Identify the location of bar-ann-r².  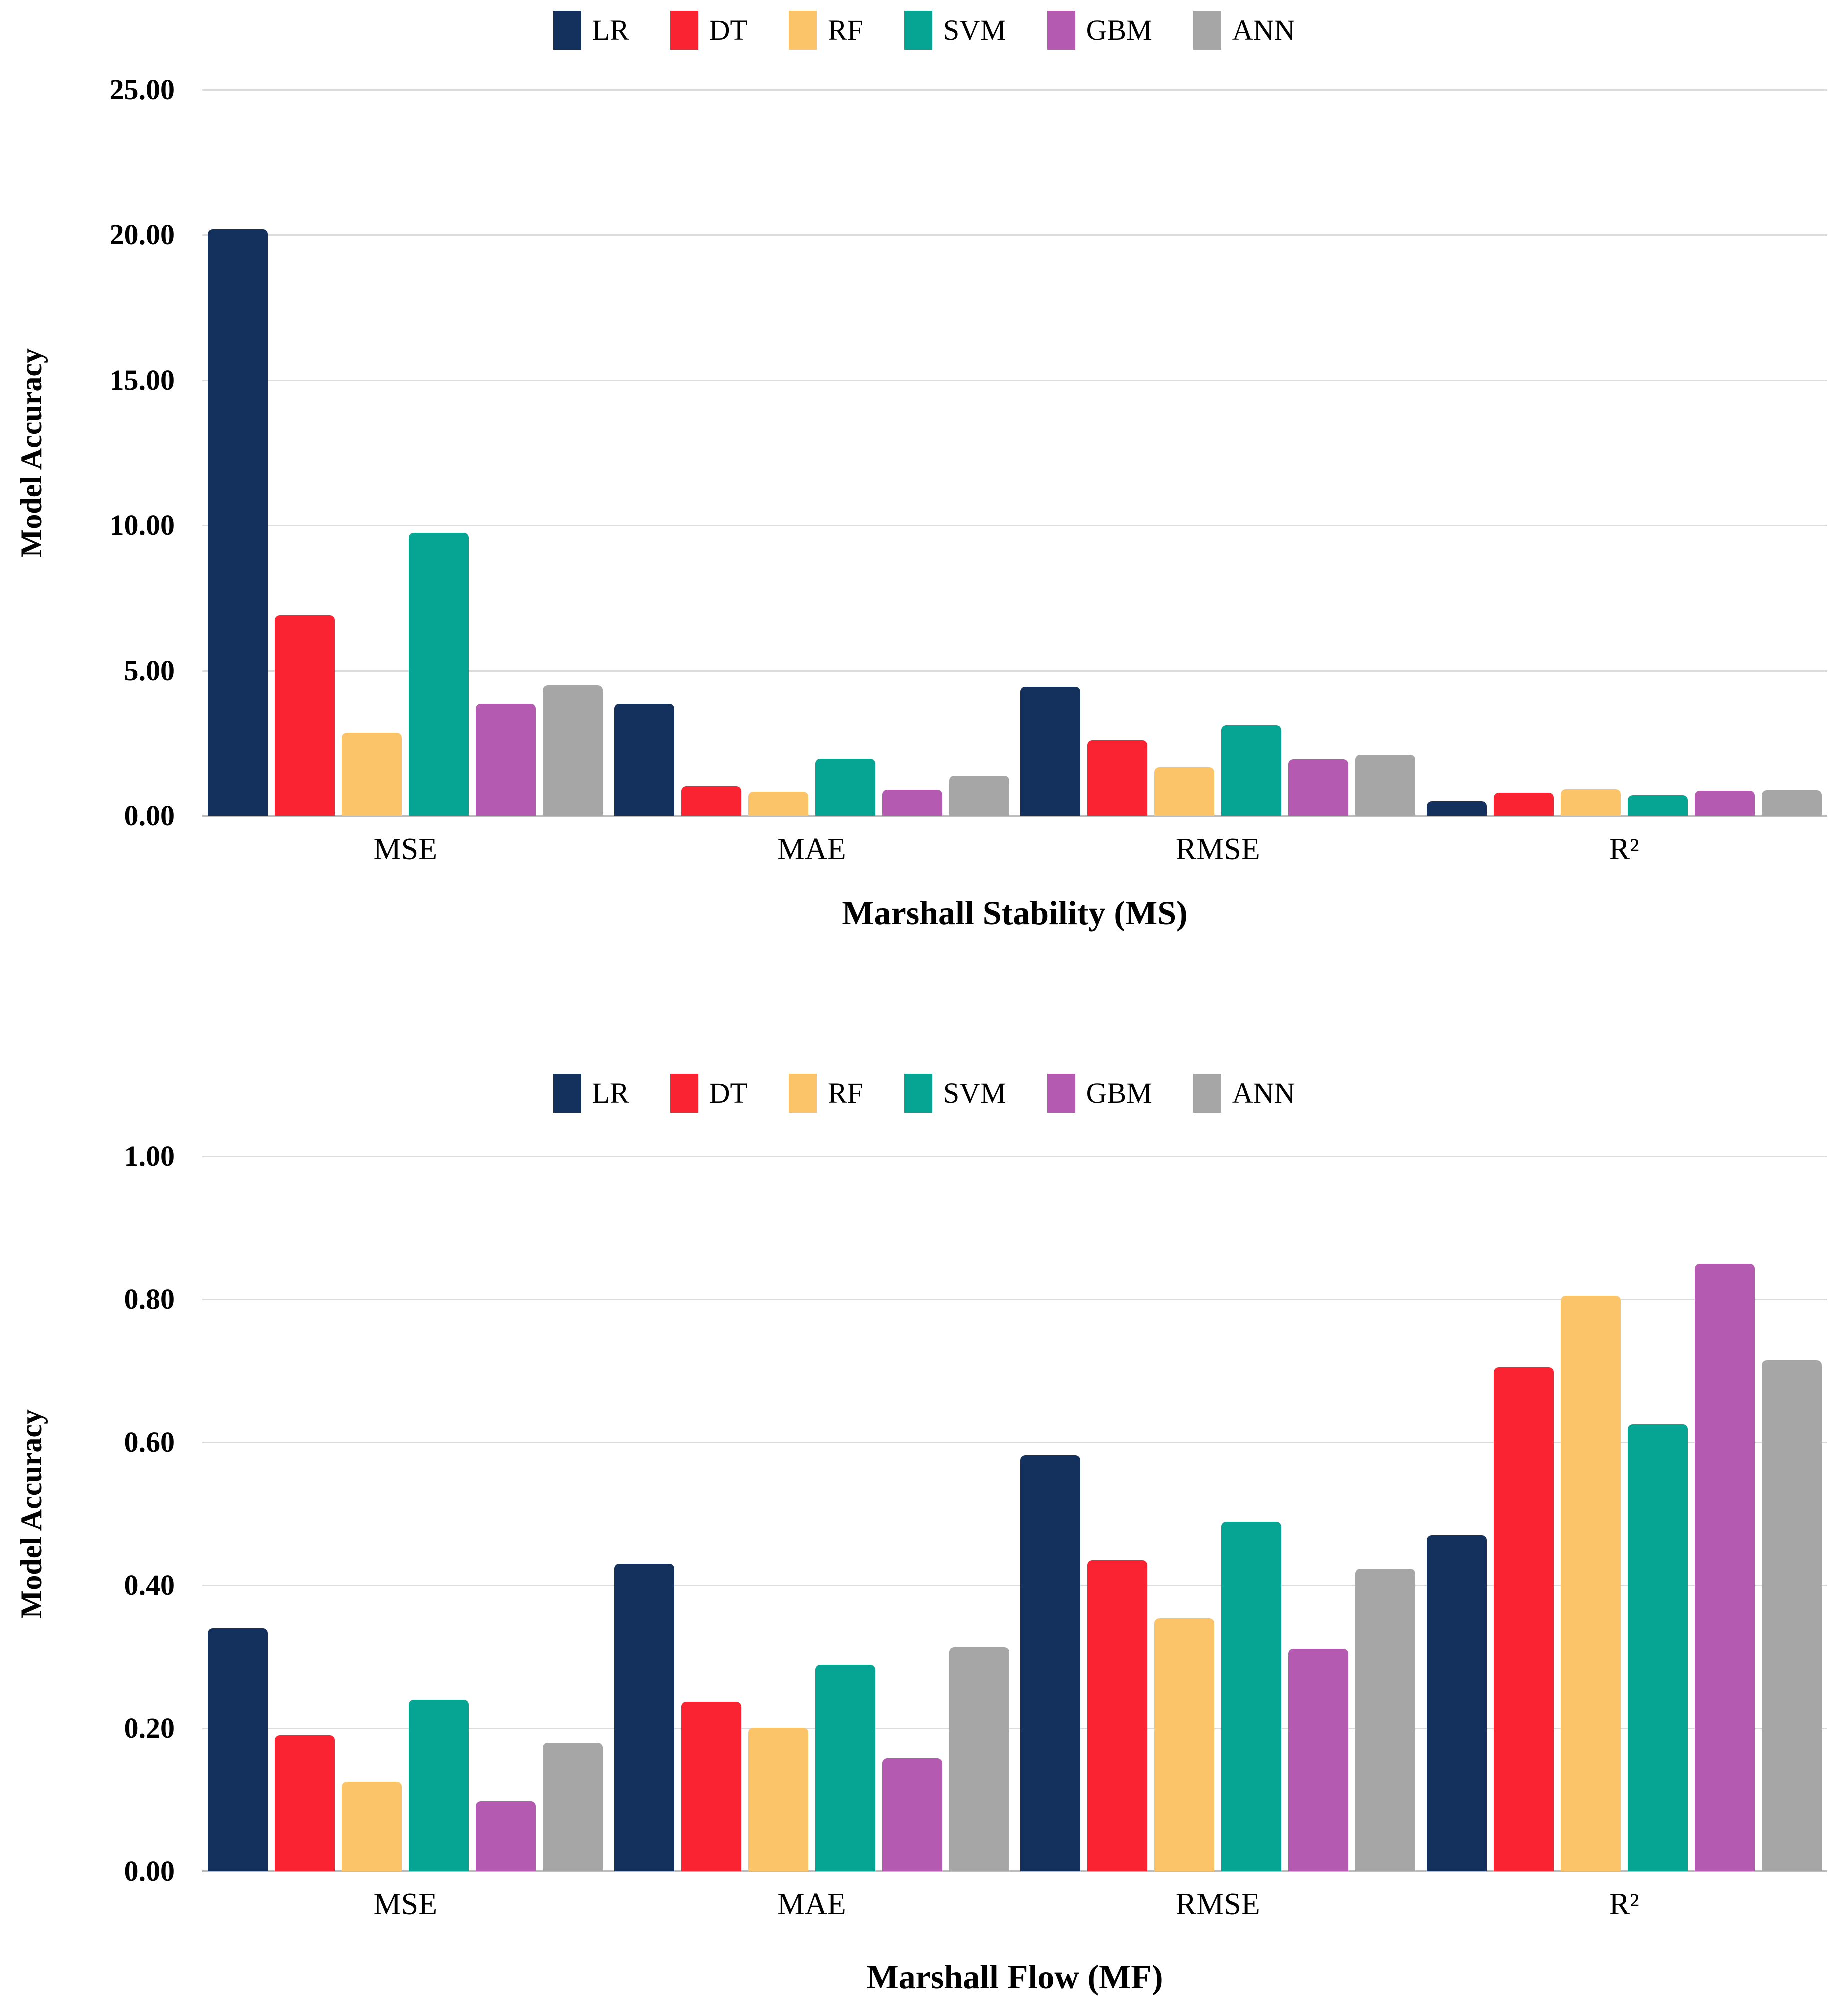
(1792, 1616).